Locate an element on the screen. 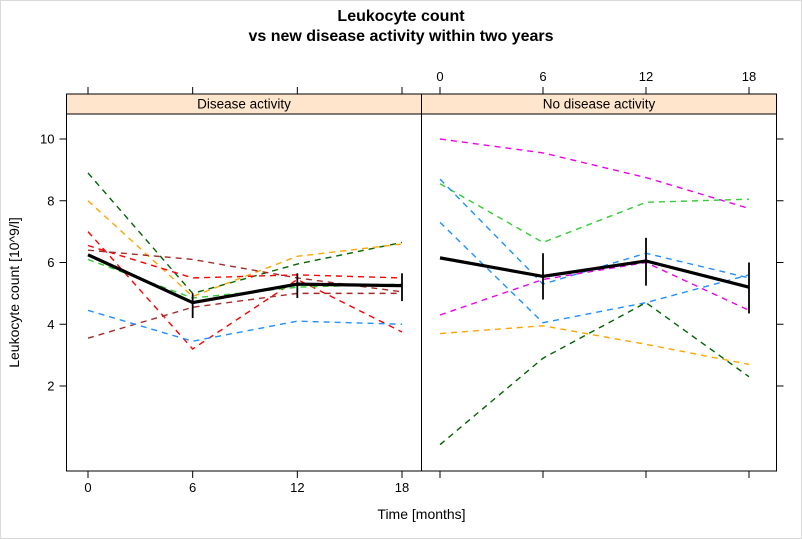  y-tick-label: 6 is located at coordinates (50, 262).